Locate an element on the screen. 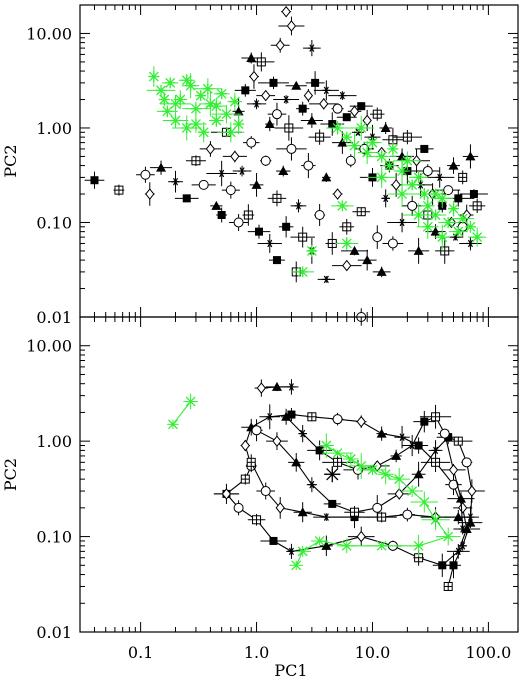 This screenshot has height=679, width=520. y-tick-label: 0.10 is located at coordinates (54, 222).